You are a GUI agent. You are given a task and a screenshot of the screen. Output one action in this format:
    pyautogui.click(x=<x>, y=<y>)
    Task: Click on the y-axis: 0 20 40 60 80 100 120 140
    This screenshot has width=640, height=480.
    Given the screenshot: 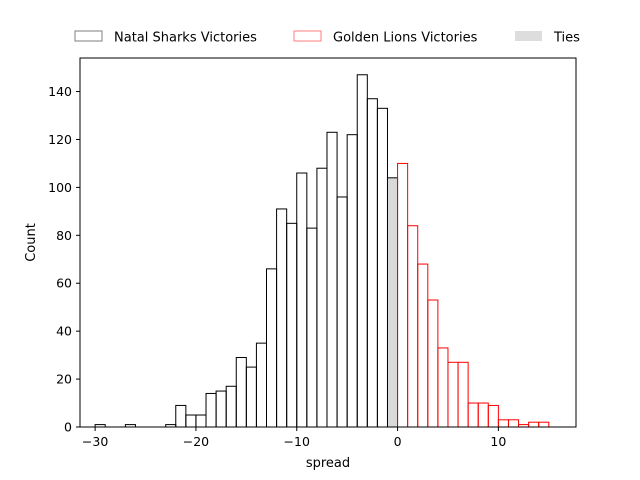 What is the action you would take?
    pyautogui.click(x=64, y=259)
    